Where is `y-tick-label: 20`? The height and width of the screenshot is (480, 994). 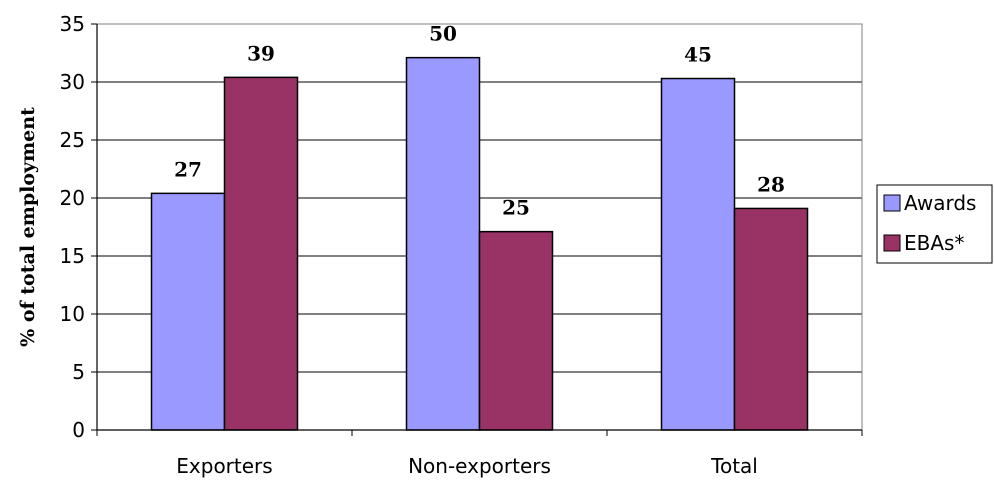
y-tick-label: 20 is located at coordinates (72, 198).